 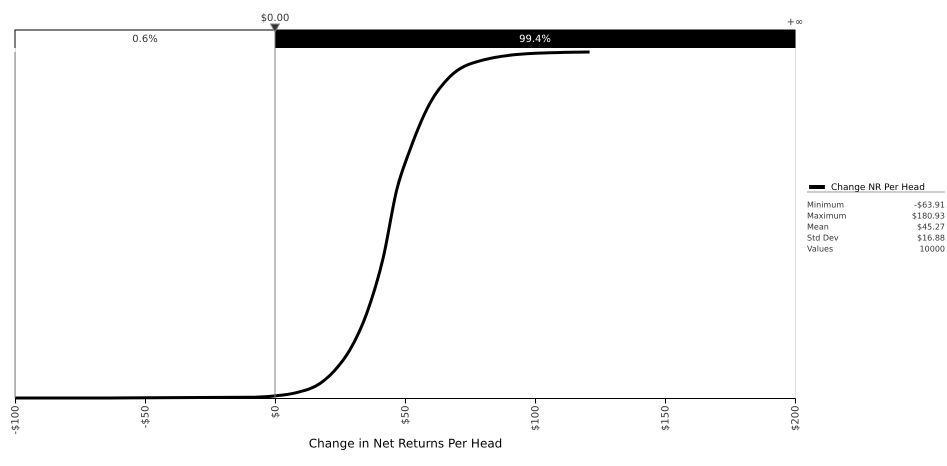 What do you see at coordinates (827, 216) in the screenshot?
I see `text: Maximum` at bounding box center [827, 216].